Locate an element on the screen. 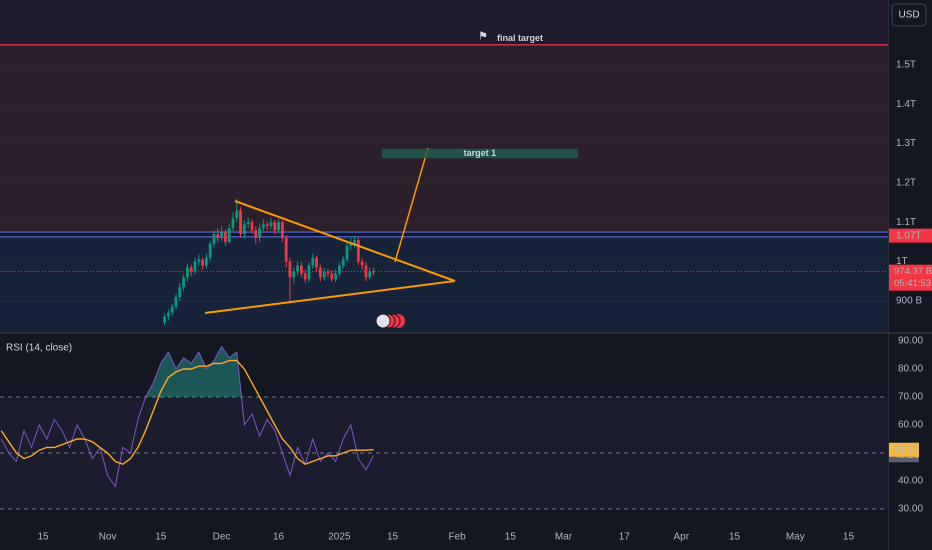  rsi-title: RSI (14, close) is located at coordinates (39, 348).